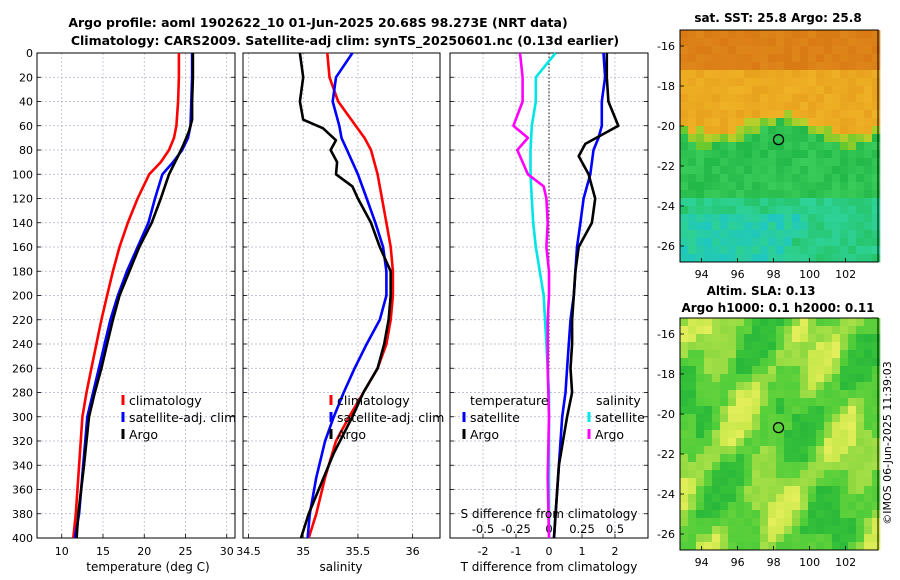 Image resolution: width=900 pixels, height=580 pixels. What do you see at coordinates (774, 274) in the screenshot?
I see `sst-map-xtick-label: 98` at bounding box center [774, 274].